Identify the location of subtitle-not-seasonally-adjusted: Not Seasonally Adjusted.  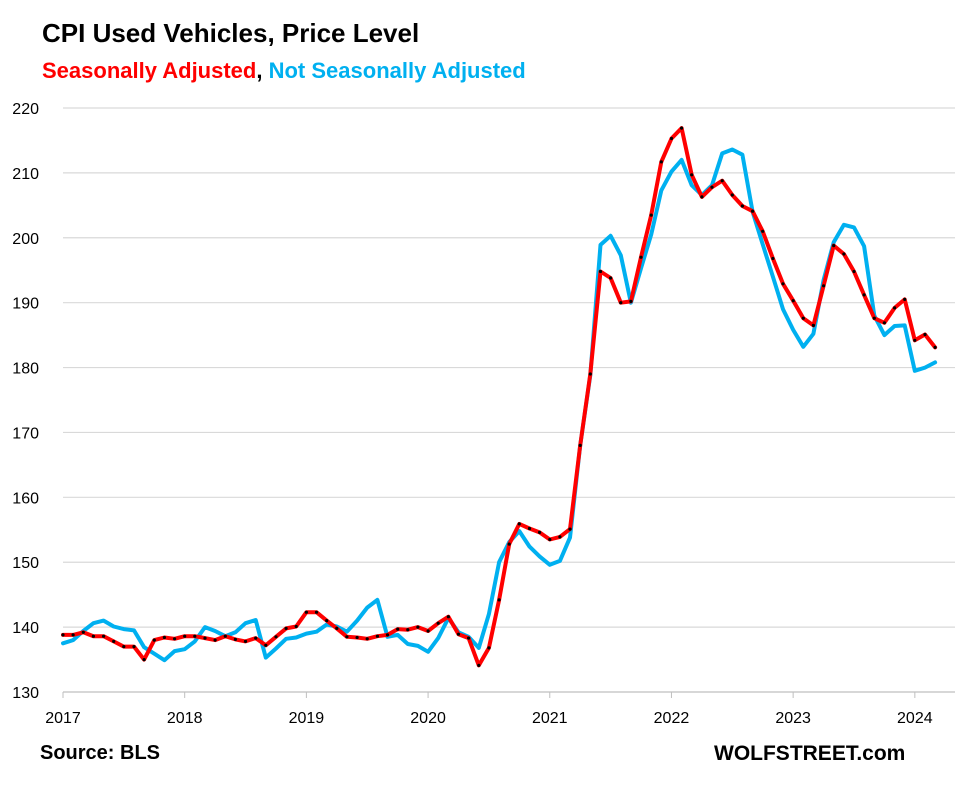
(397, 70).